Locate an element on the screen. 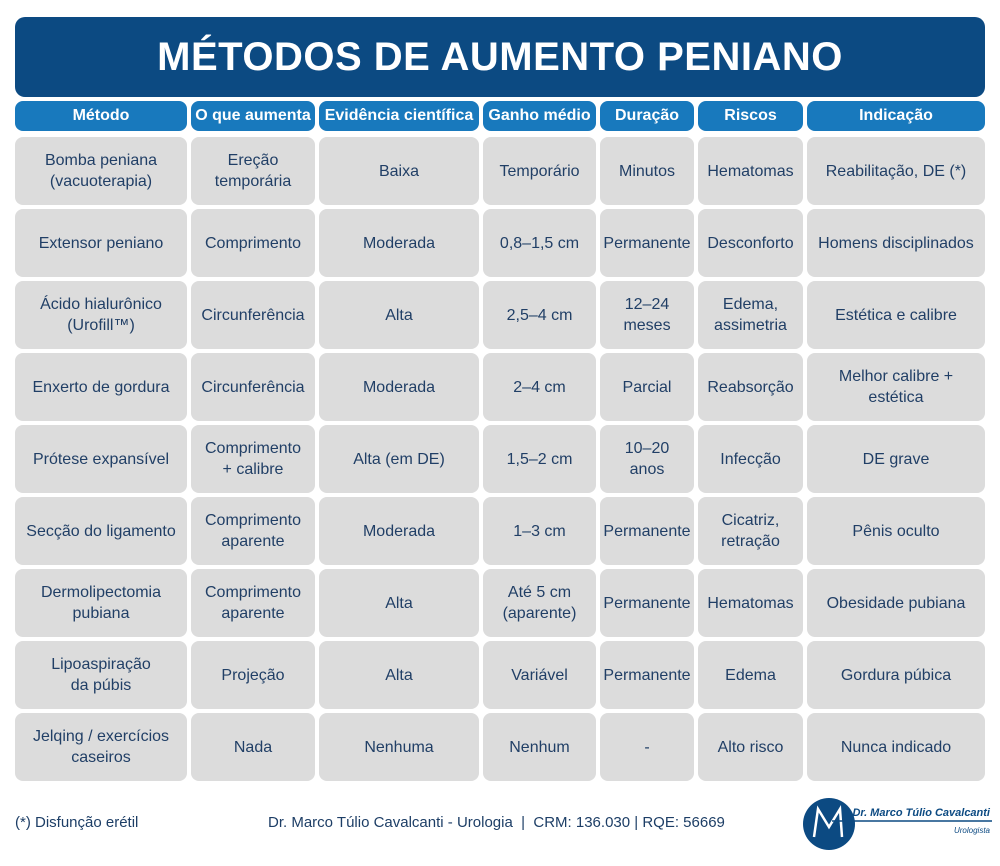  logo-name: Dr. Marco Túlio Cavalcanti is located at coordinates (921, 813).